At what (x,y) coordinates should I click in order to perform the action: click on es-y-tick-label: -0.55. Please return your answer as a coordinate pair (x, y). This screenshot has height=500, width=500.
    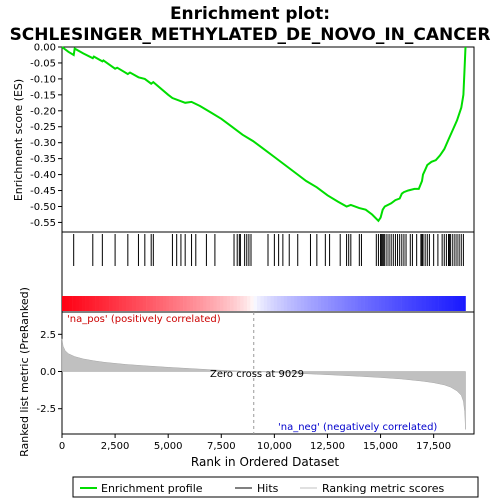
    Looking at the image, I should click on (43, 223).